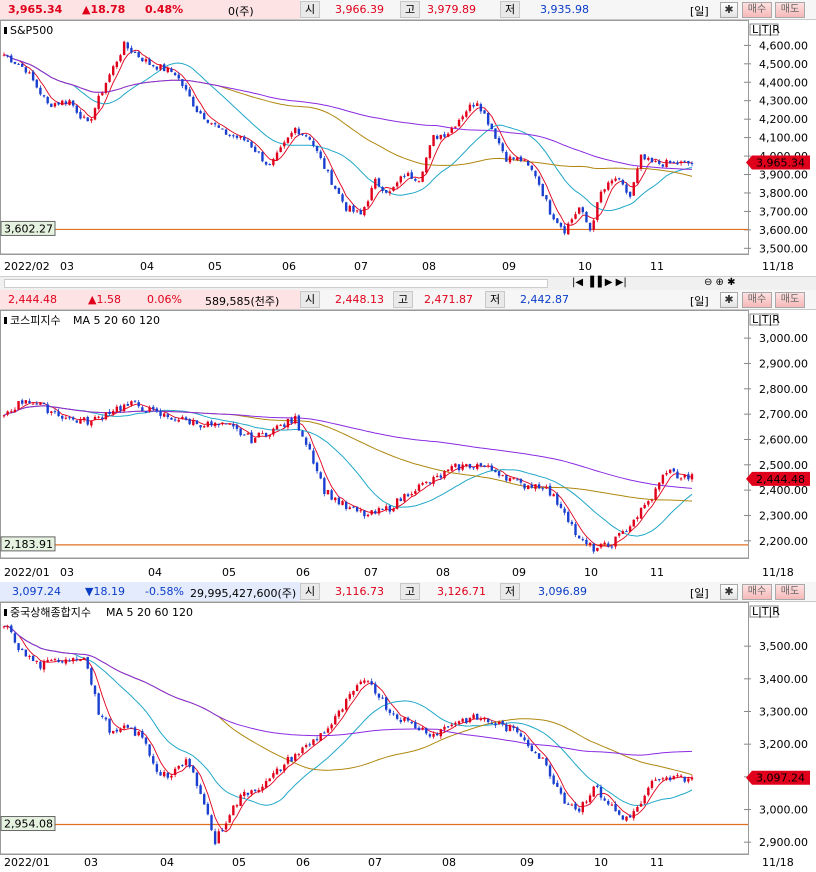  I want to click on sp500-sell-button: 매도, so click(790, 10).